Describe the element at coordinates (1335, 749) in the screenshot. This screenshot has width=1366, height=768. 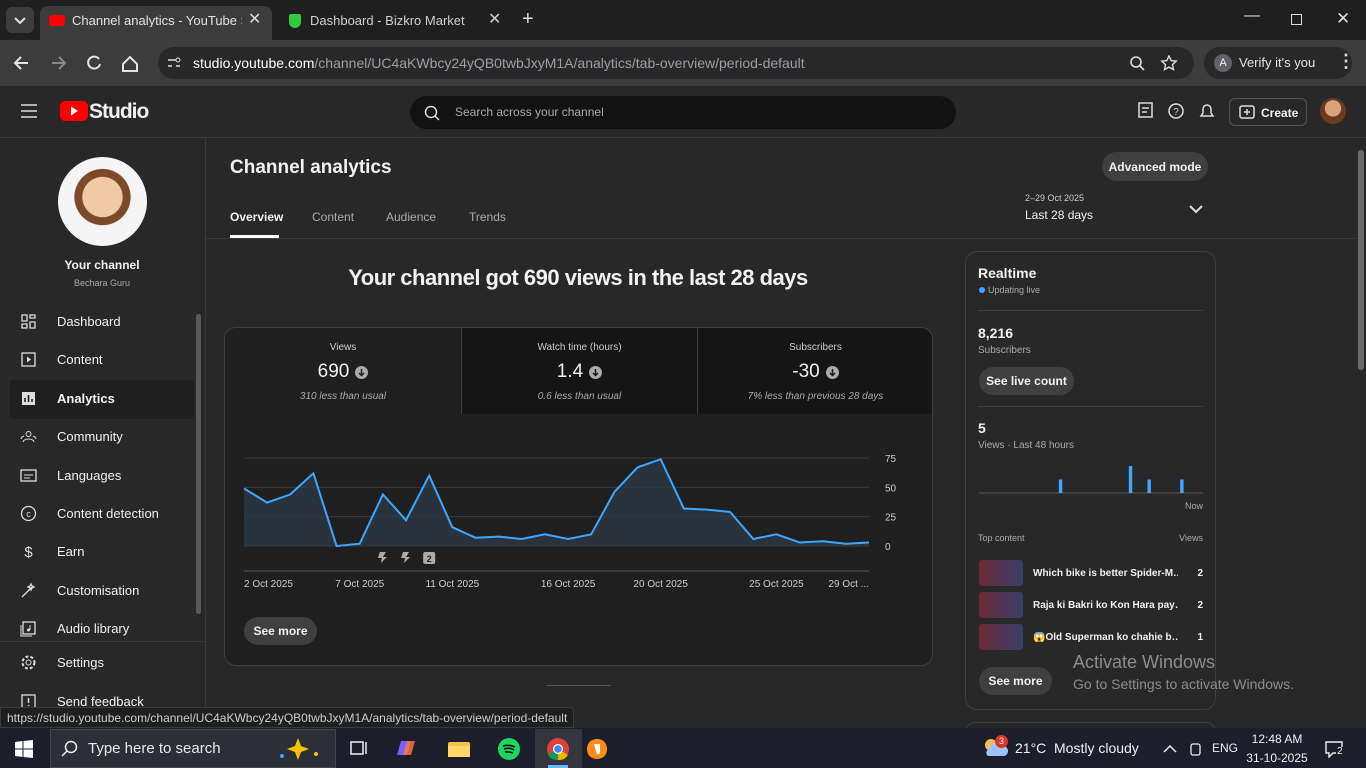
I see `notification-icon` at that location.